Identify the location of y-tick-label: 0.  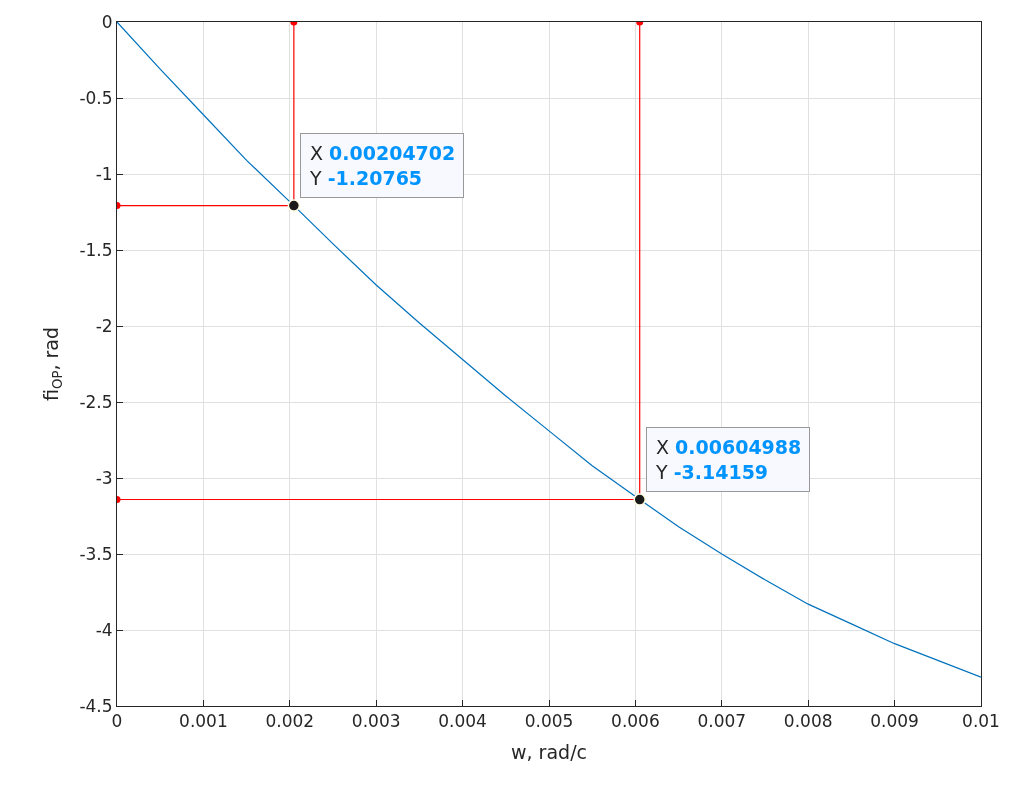
(107, 21).